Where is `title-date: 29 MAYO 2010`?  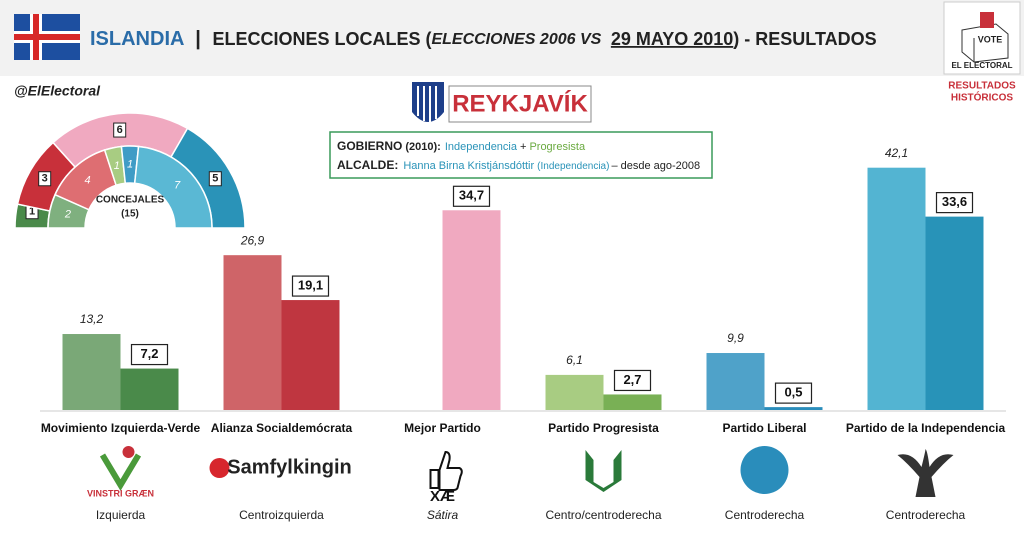 title-date: 29 MAYO 2010 is located at coordinates (672, 39).